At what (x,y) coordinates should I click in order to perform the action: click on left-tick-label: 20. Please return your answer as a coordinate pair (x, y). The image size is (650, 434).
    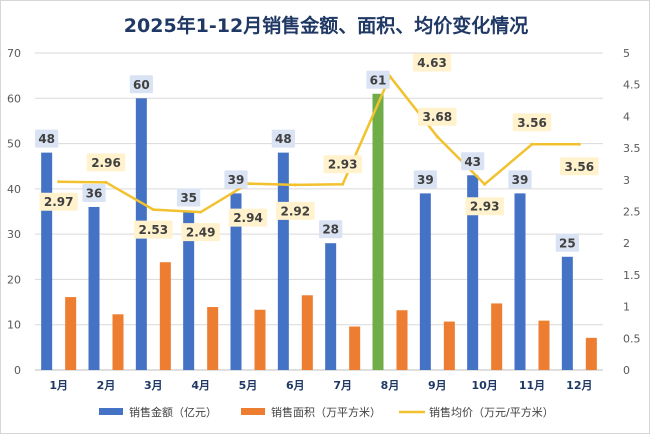
    Looking at the image, I should click on (14, 279).